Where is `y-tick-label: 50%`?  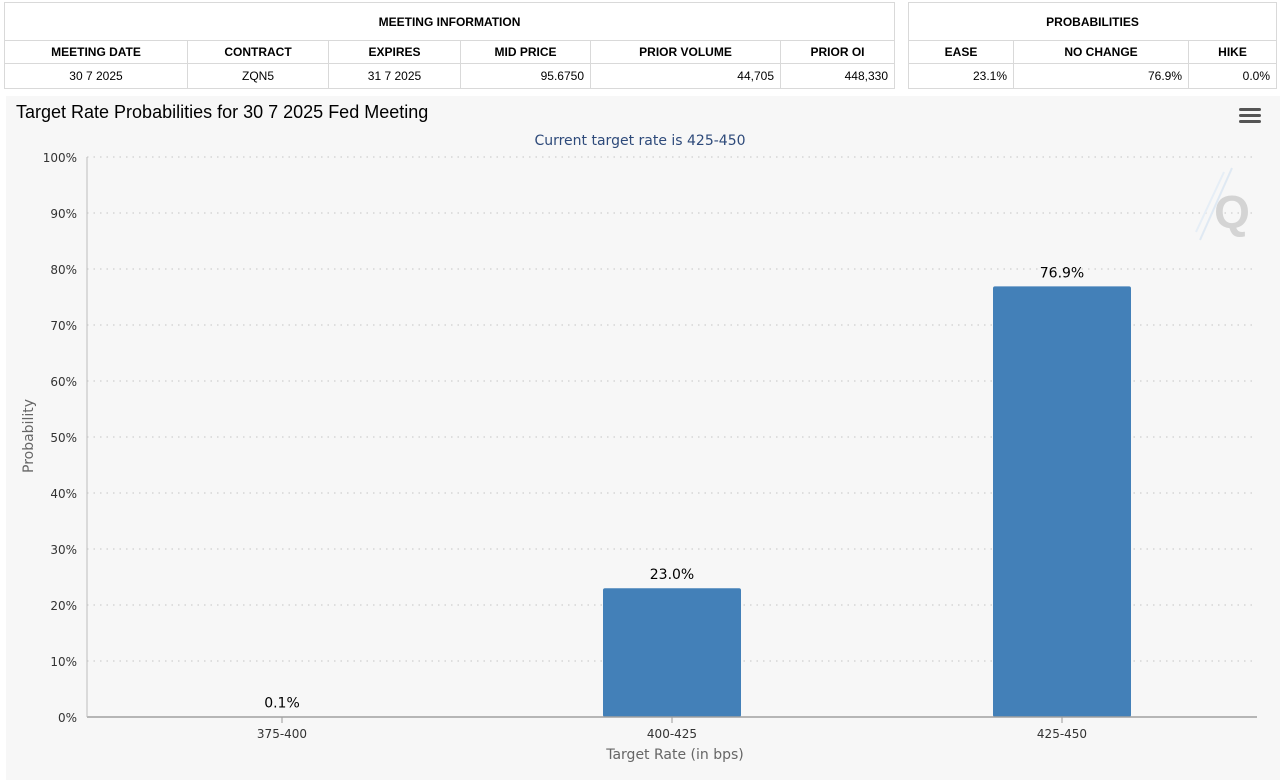
y-tick-label: 50% is located at coordinates (63, 438).